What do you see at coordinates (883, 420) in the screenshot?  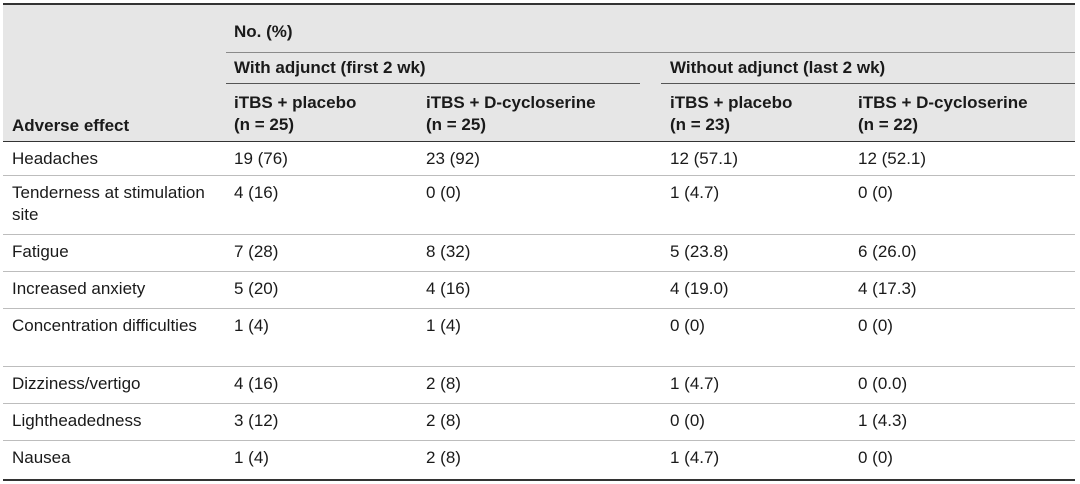 I see `table-cell: 1 (4.3)` at bounding box center [883, 420].